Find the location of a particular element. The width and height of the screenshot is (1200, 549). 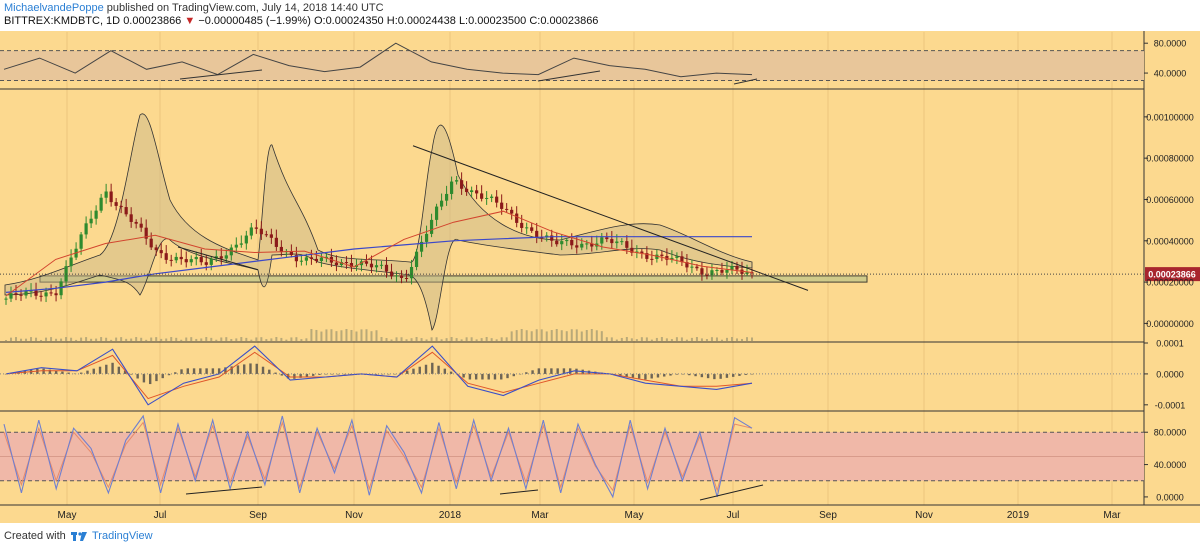

close-value: 0.00023866 is located at coordinates (569, 21).